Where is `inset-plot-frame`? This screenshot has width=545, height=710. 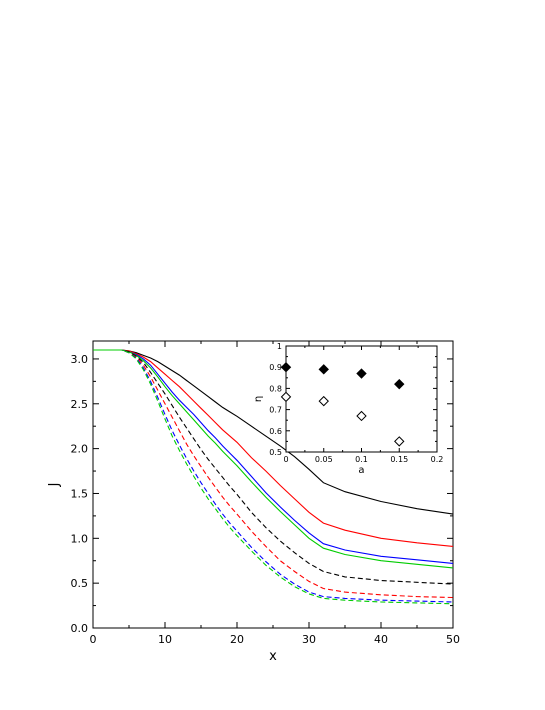
inset-plot-frame is located at coordinates (361, 399).